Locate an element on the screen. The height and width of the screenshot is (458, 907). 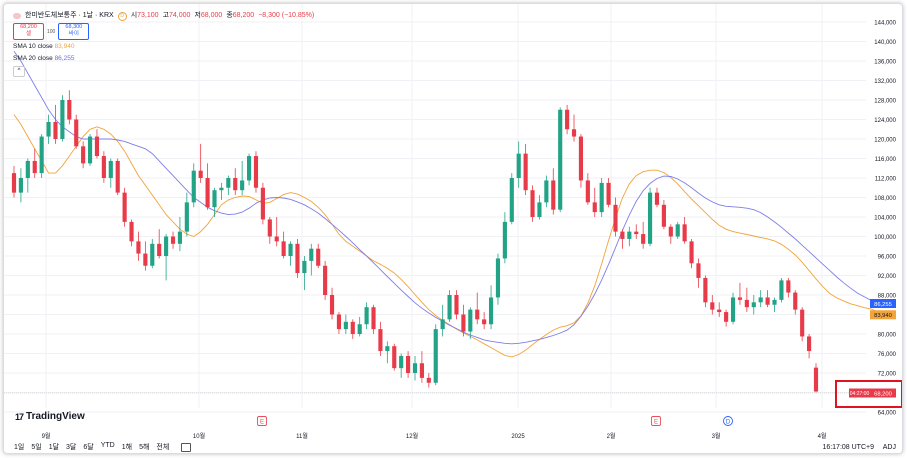
last-price-tag: 68,200 is located at coordinates (883, 394).